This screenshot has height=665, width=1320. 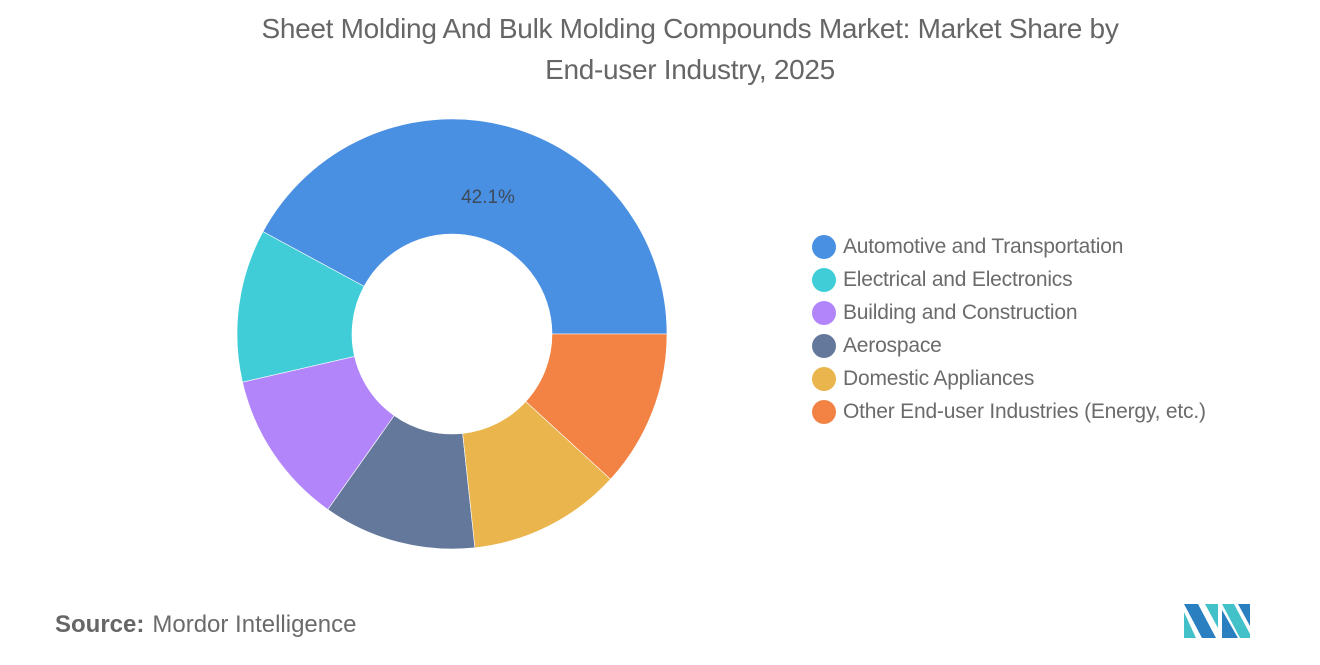 I want to click on donut-slice-other-end-user-industries-energy-etc, so click(x=596, y=406).